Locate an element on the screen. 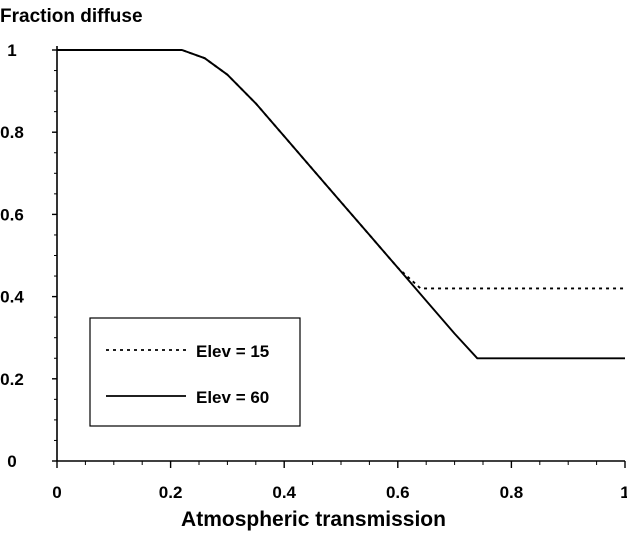 The image size is (627, 549). x-tick-label: 0.6 is located at coordinates (398, 492).